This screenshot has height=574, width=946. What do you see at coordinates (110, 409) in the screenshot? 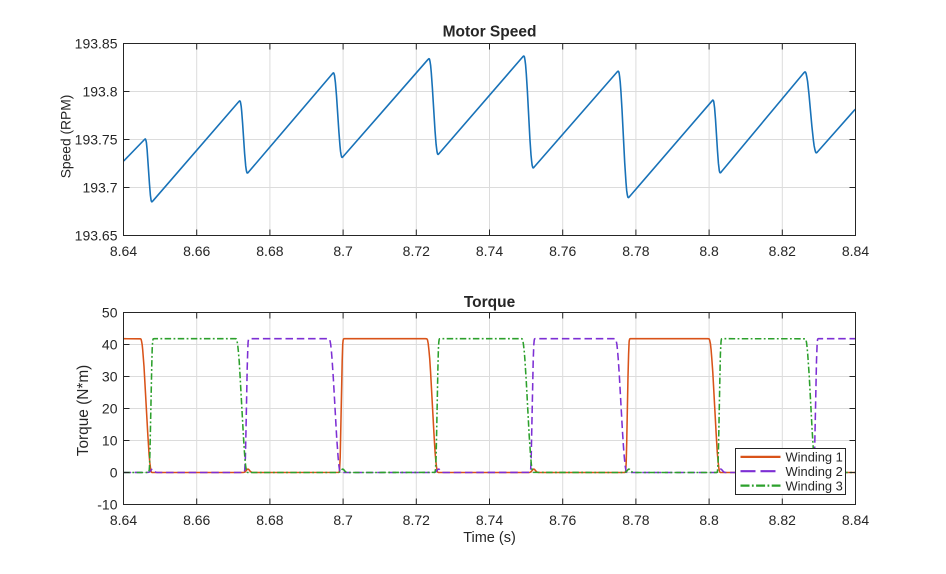
I see `svg-text: 20` at bounding box center [110, 409].